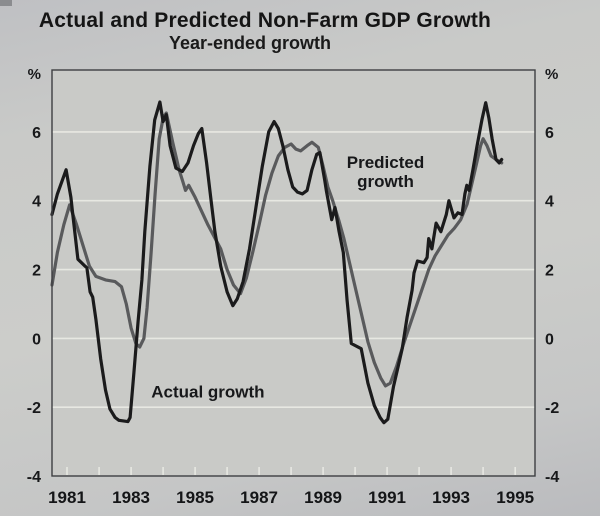 This screenshot has width=600, height=516. What do you see at coordinates (131, 497) in the screenshot?
I see `x-axis-label: 1983` at bounding box center [131, 497].